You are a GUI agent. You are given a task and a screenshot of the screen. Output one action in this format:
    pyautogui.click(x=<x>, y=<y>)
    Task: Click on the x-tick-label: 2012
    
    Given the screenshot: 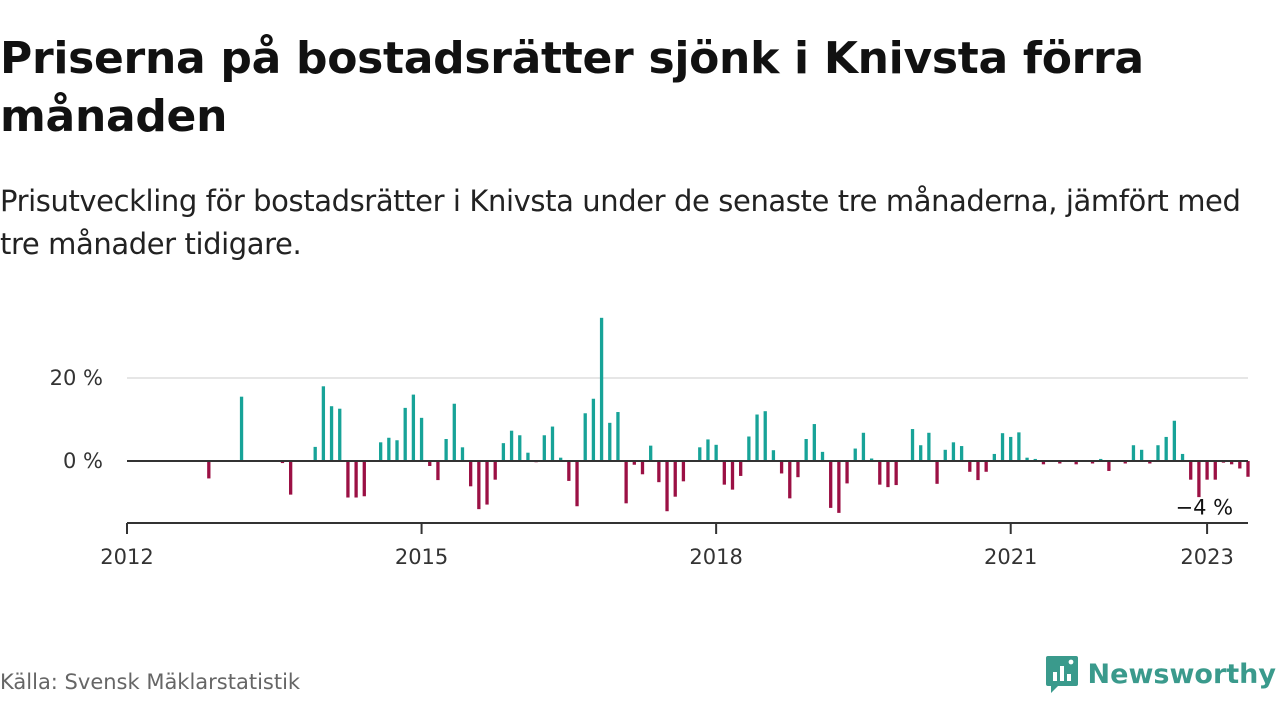 What is the action you would take?
    pyautogui.click(x=126, y=557)
    